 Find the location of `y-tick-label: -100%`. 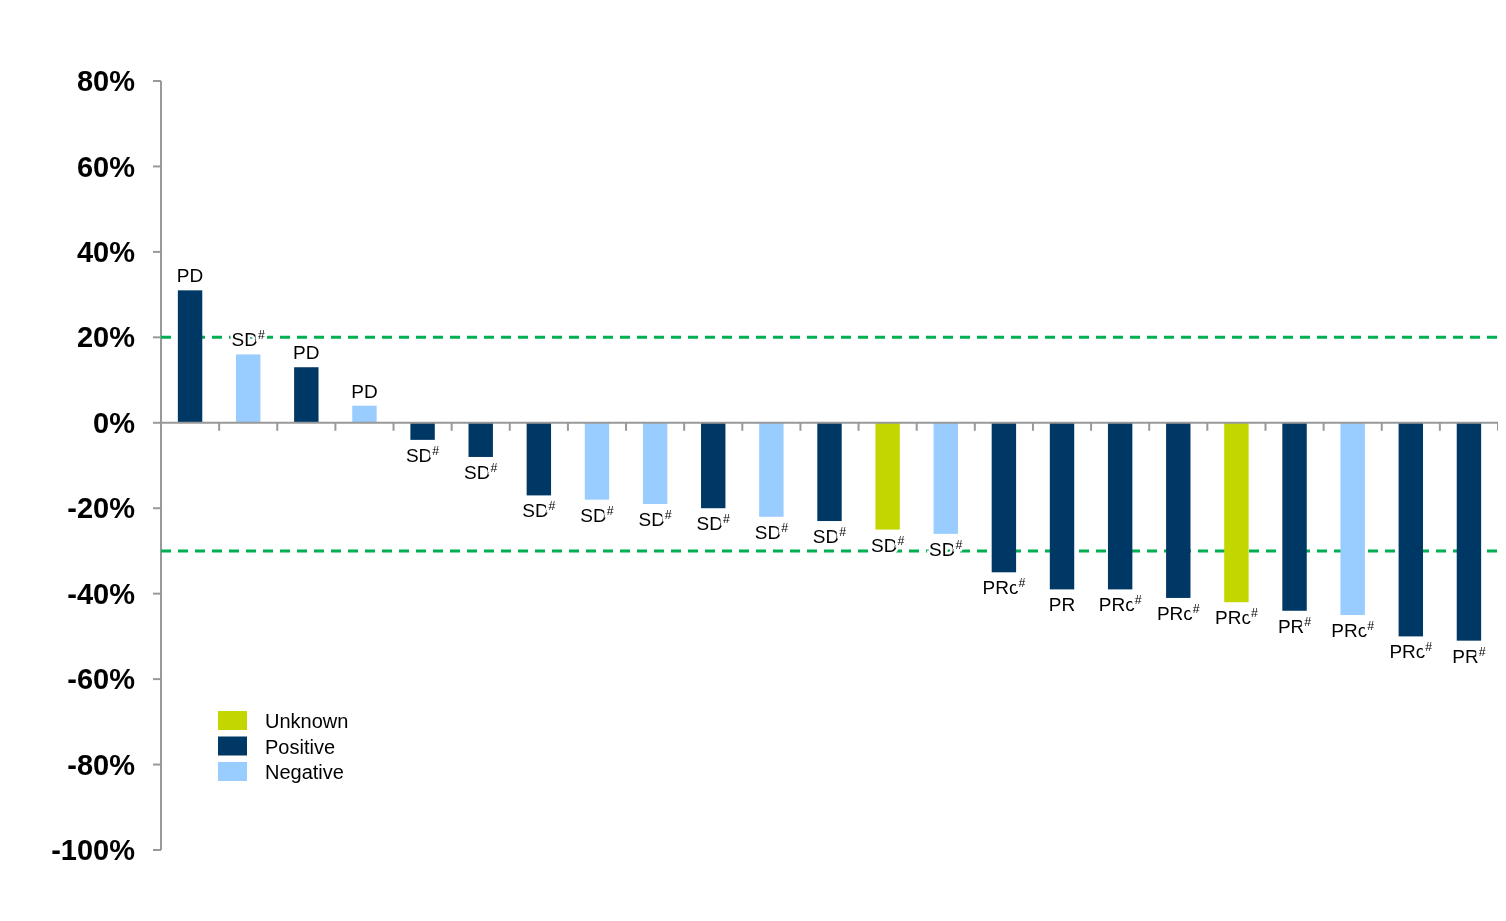

y-tick-label: -100% is located at coordinates (93, 850).